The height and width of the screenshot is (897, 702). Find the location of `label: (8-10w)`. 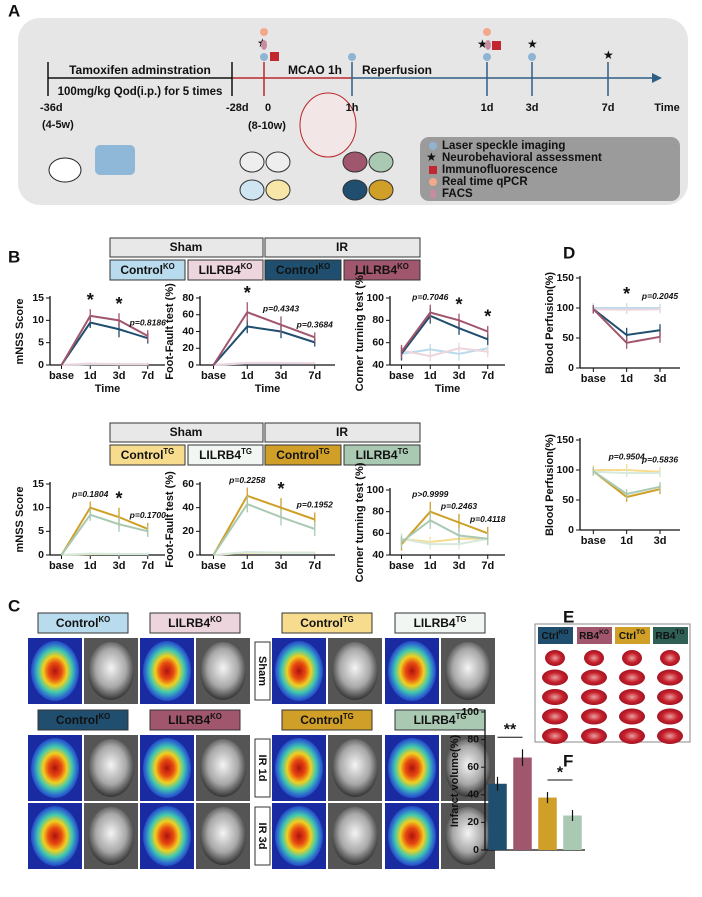

label: (8-10w) is located at coordinates (267, 126).